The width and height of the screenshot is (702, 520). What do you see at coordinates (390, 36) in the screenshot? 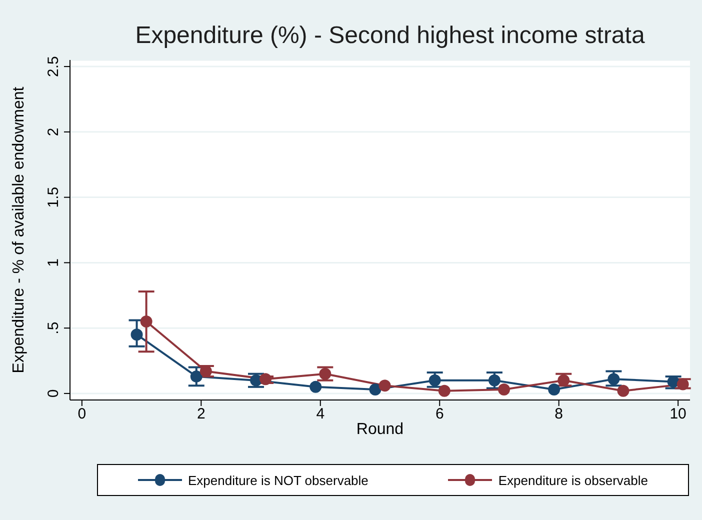
I see `chart-title: Expenditure (%) - Second highest income strata` at bounding box center [390, 36].